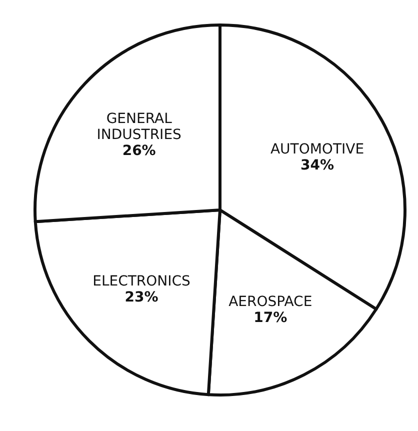  Describe the element at coordinates (141, 281) in the screenshot. I see `slice-label: ELECTRONICS` at that location.